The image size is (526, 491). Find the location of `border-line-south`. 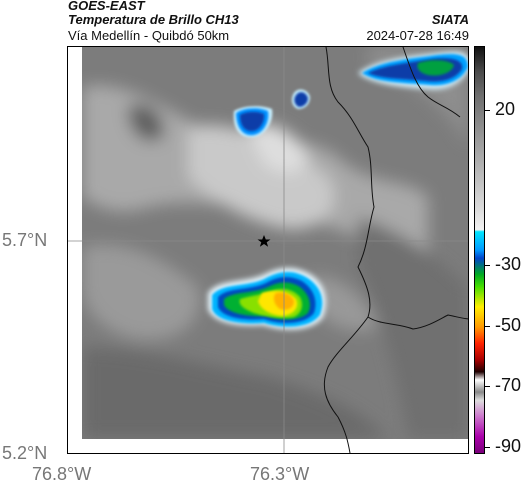

border-line-south is located at coordinates (346, 384).